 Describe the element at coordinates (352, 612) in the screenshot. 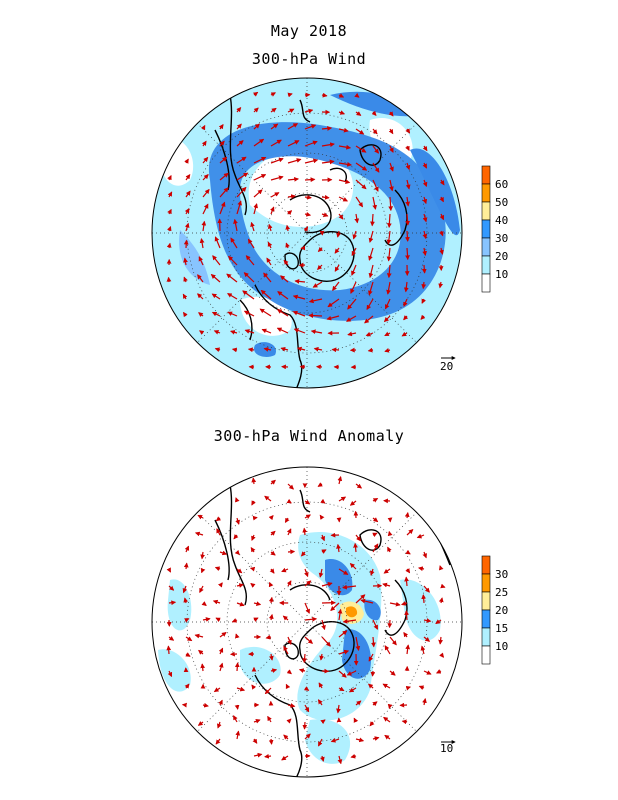

I see `anomaly-25-region` at that location.